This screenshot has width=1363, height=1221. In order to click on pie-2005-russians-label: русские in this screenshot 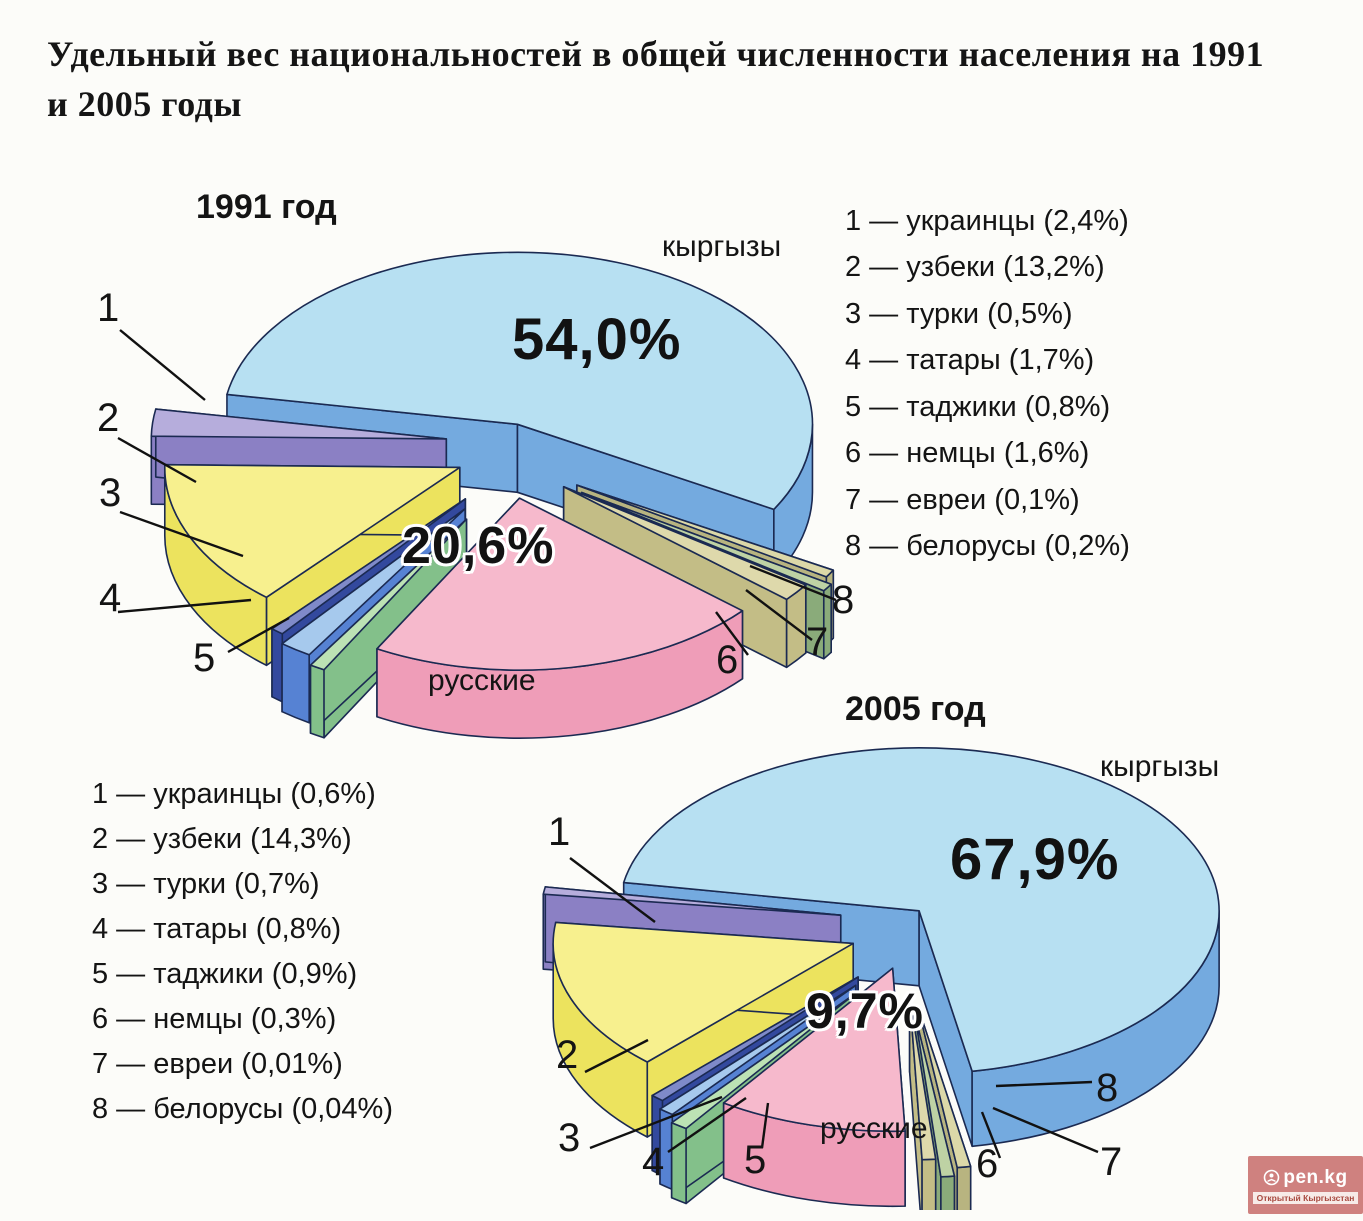, I will do `click(874, 1128)`.